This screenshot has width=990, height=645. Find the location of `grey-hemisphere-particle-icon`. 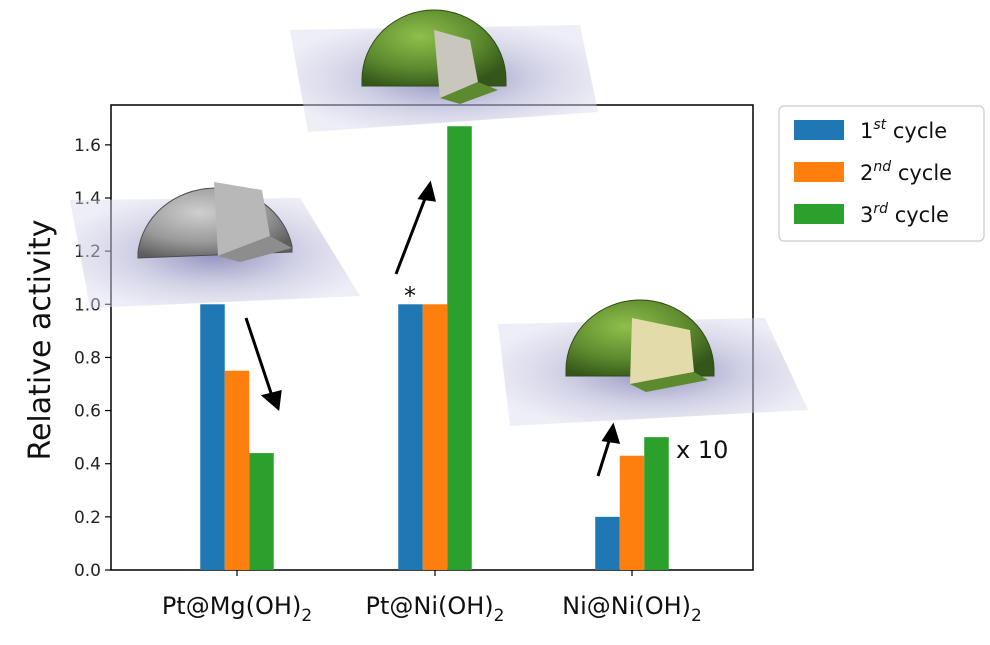

grey-hemisphere-particle-icon is located at coordinates (215, 245).